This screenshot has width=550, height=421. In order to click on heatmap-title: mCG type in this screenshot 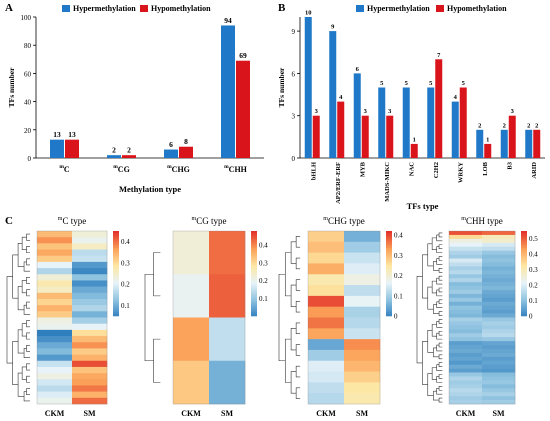, I will do `click(209, 221)`.